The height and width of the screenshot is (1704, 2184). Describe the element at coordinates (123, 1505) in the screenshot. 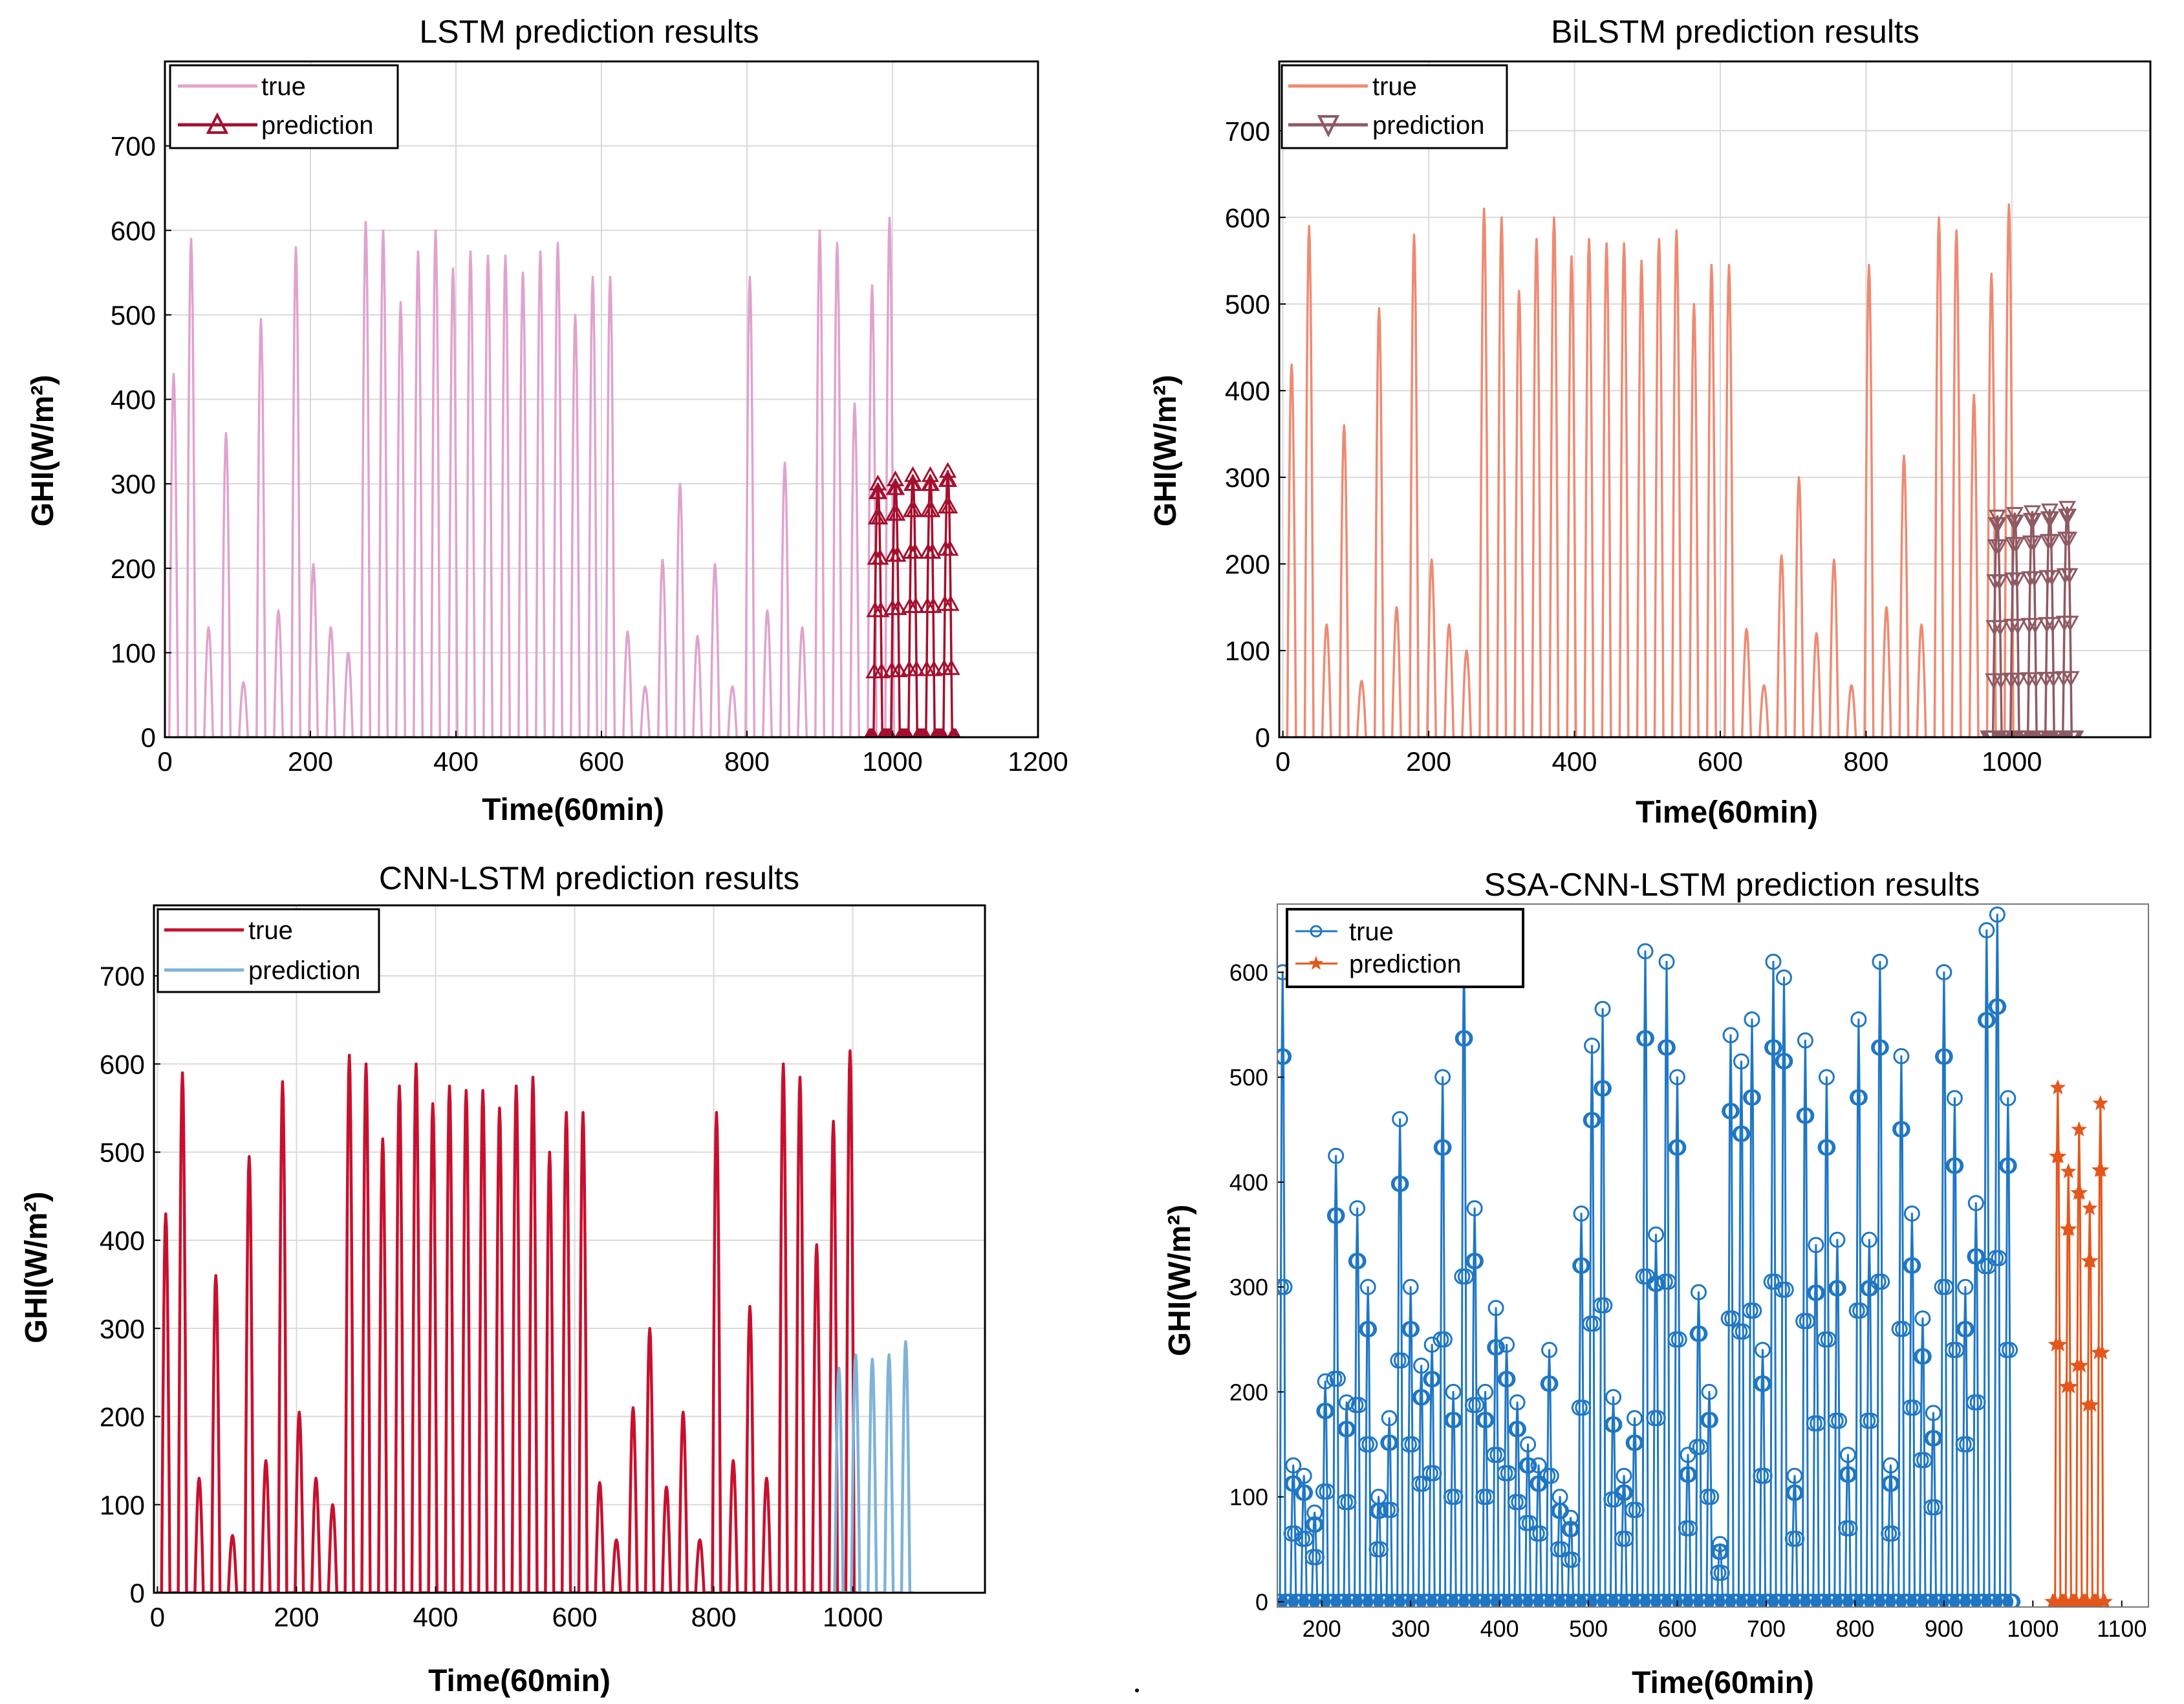

I see `y-tick-label: 100` at that location.